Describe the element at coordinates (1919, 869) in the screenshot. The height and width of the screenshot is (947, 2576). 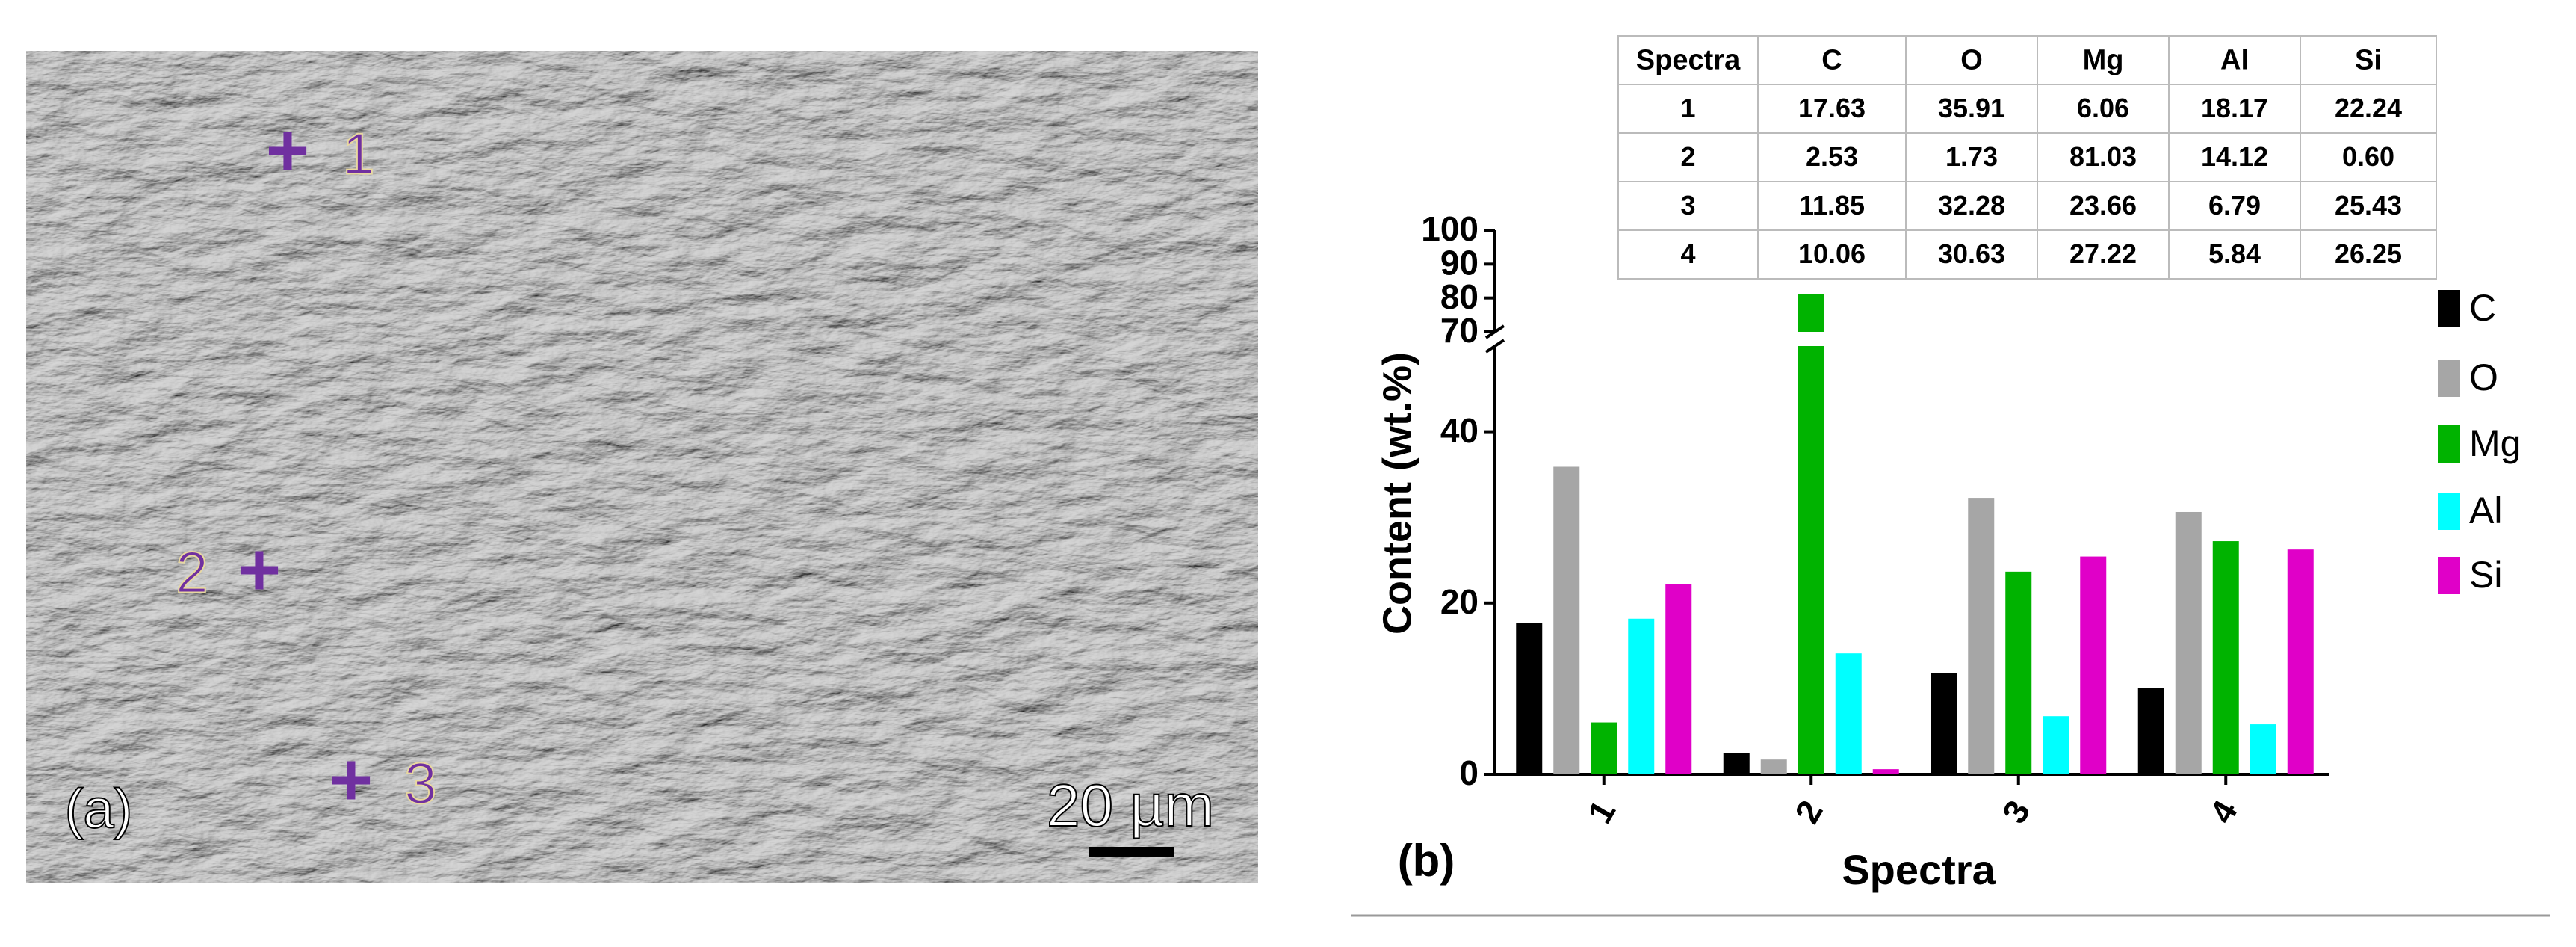
I see `x-axis-title: Spectra` at that location.